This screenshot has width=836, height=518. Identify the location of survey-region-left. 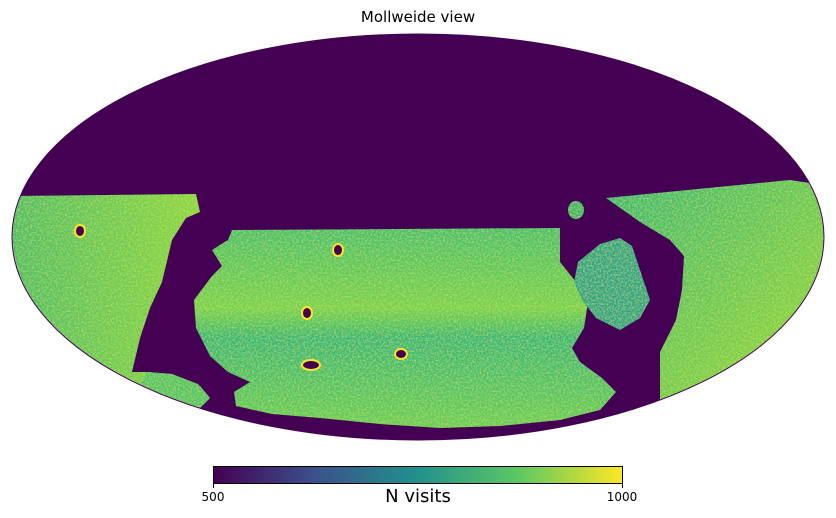
(111, 301).